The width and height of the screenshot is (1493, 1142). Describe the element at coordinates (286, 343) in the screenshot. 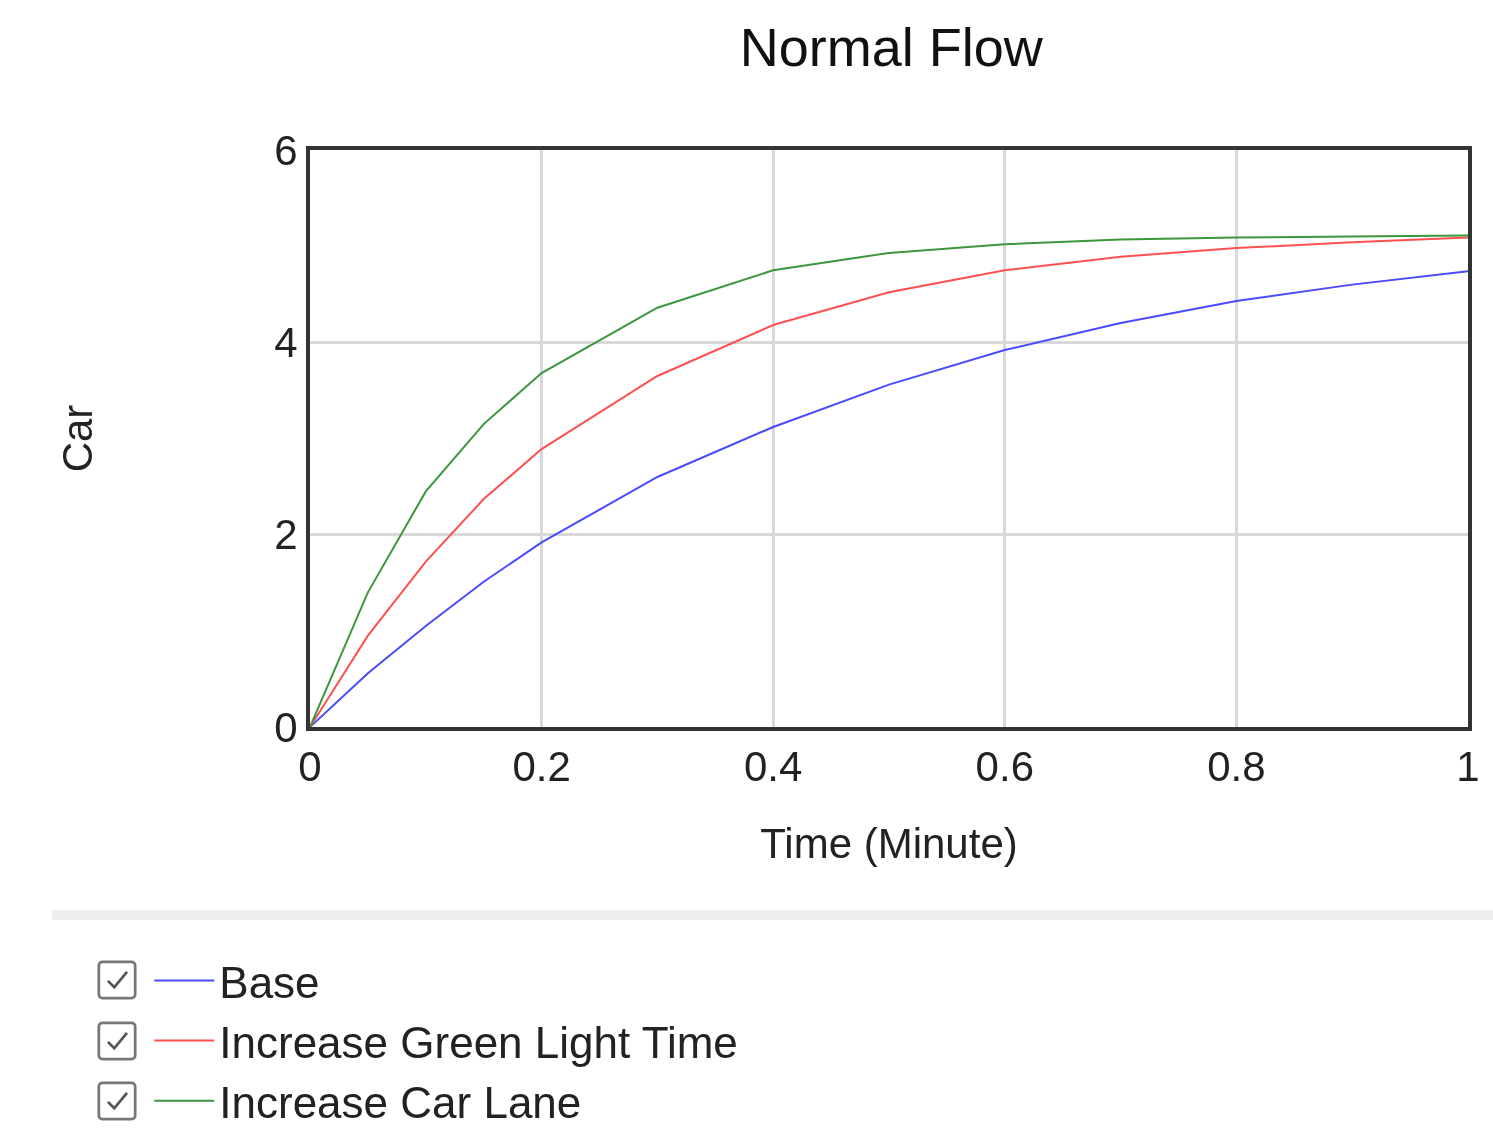

I see `y-tick-label: 4` at that location.